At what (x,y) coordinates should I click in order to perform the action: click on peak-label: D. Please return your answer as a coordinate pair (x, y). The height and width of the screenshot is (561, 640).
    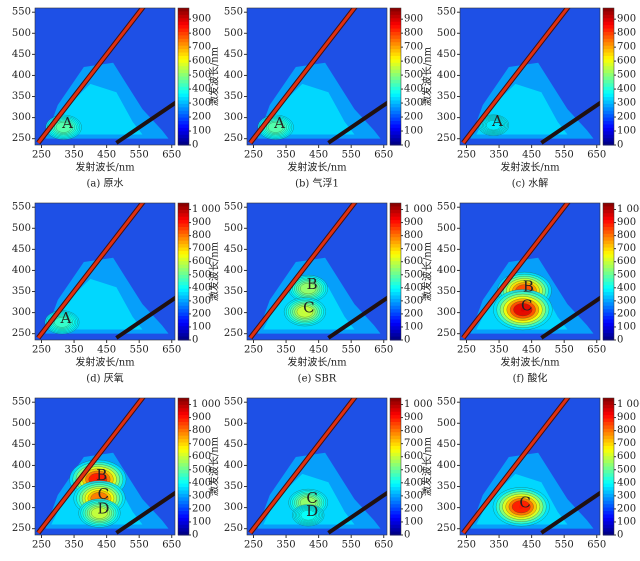
    Looking at the image, I should click on (312, 511).